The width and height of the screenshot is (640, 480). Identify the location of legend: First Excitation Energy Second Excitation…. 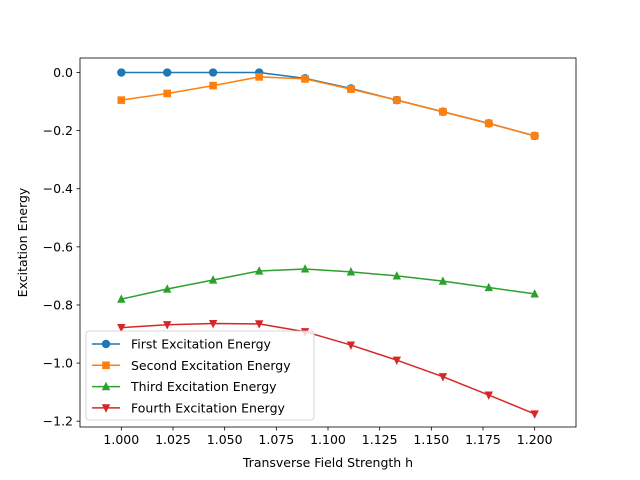
(200, 375).